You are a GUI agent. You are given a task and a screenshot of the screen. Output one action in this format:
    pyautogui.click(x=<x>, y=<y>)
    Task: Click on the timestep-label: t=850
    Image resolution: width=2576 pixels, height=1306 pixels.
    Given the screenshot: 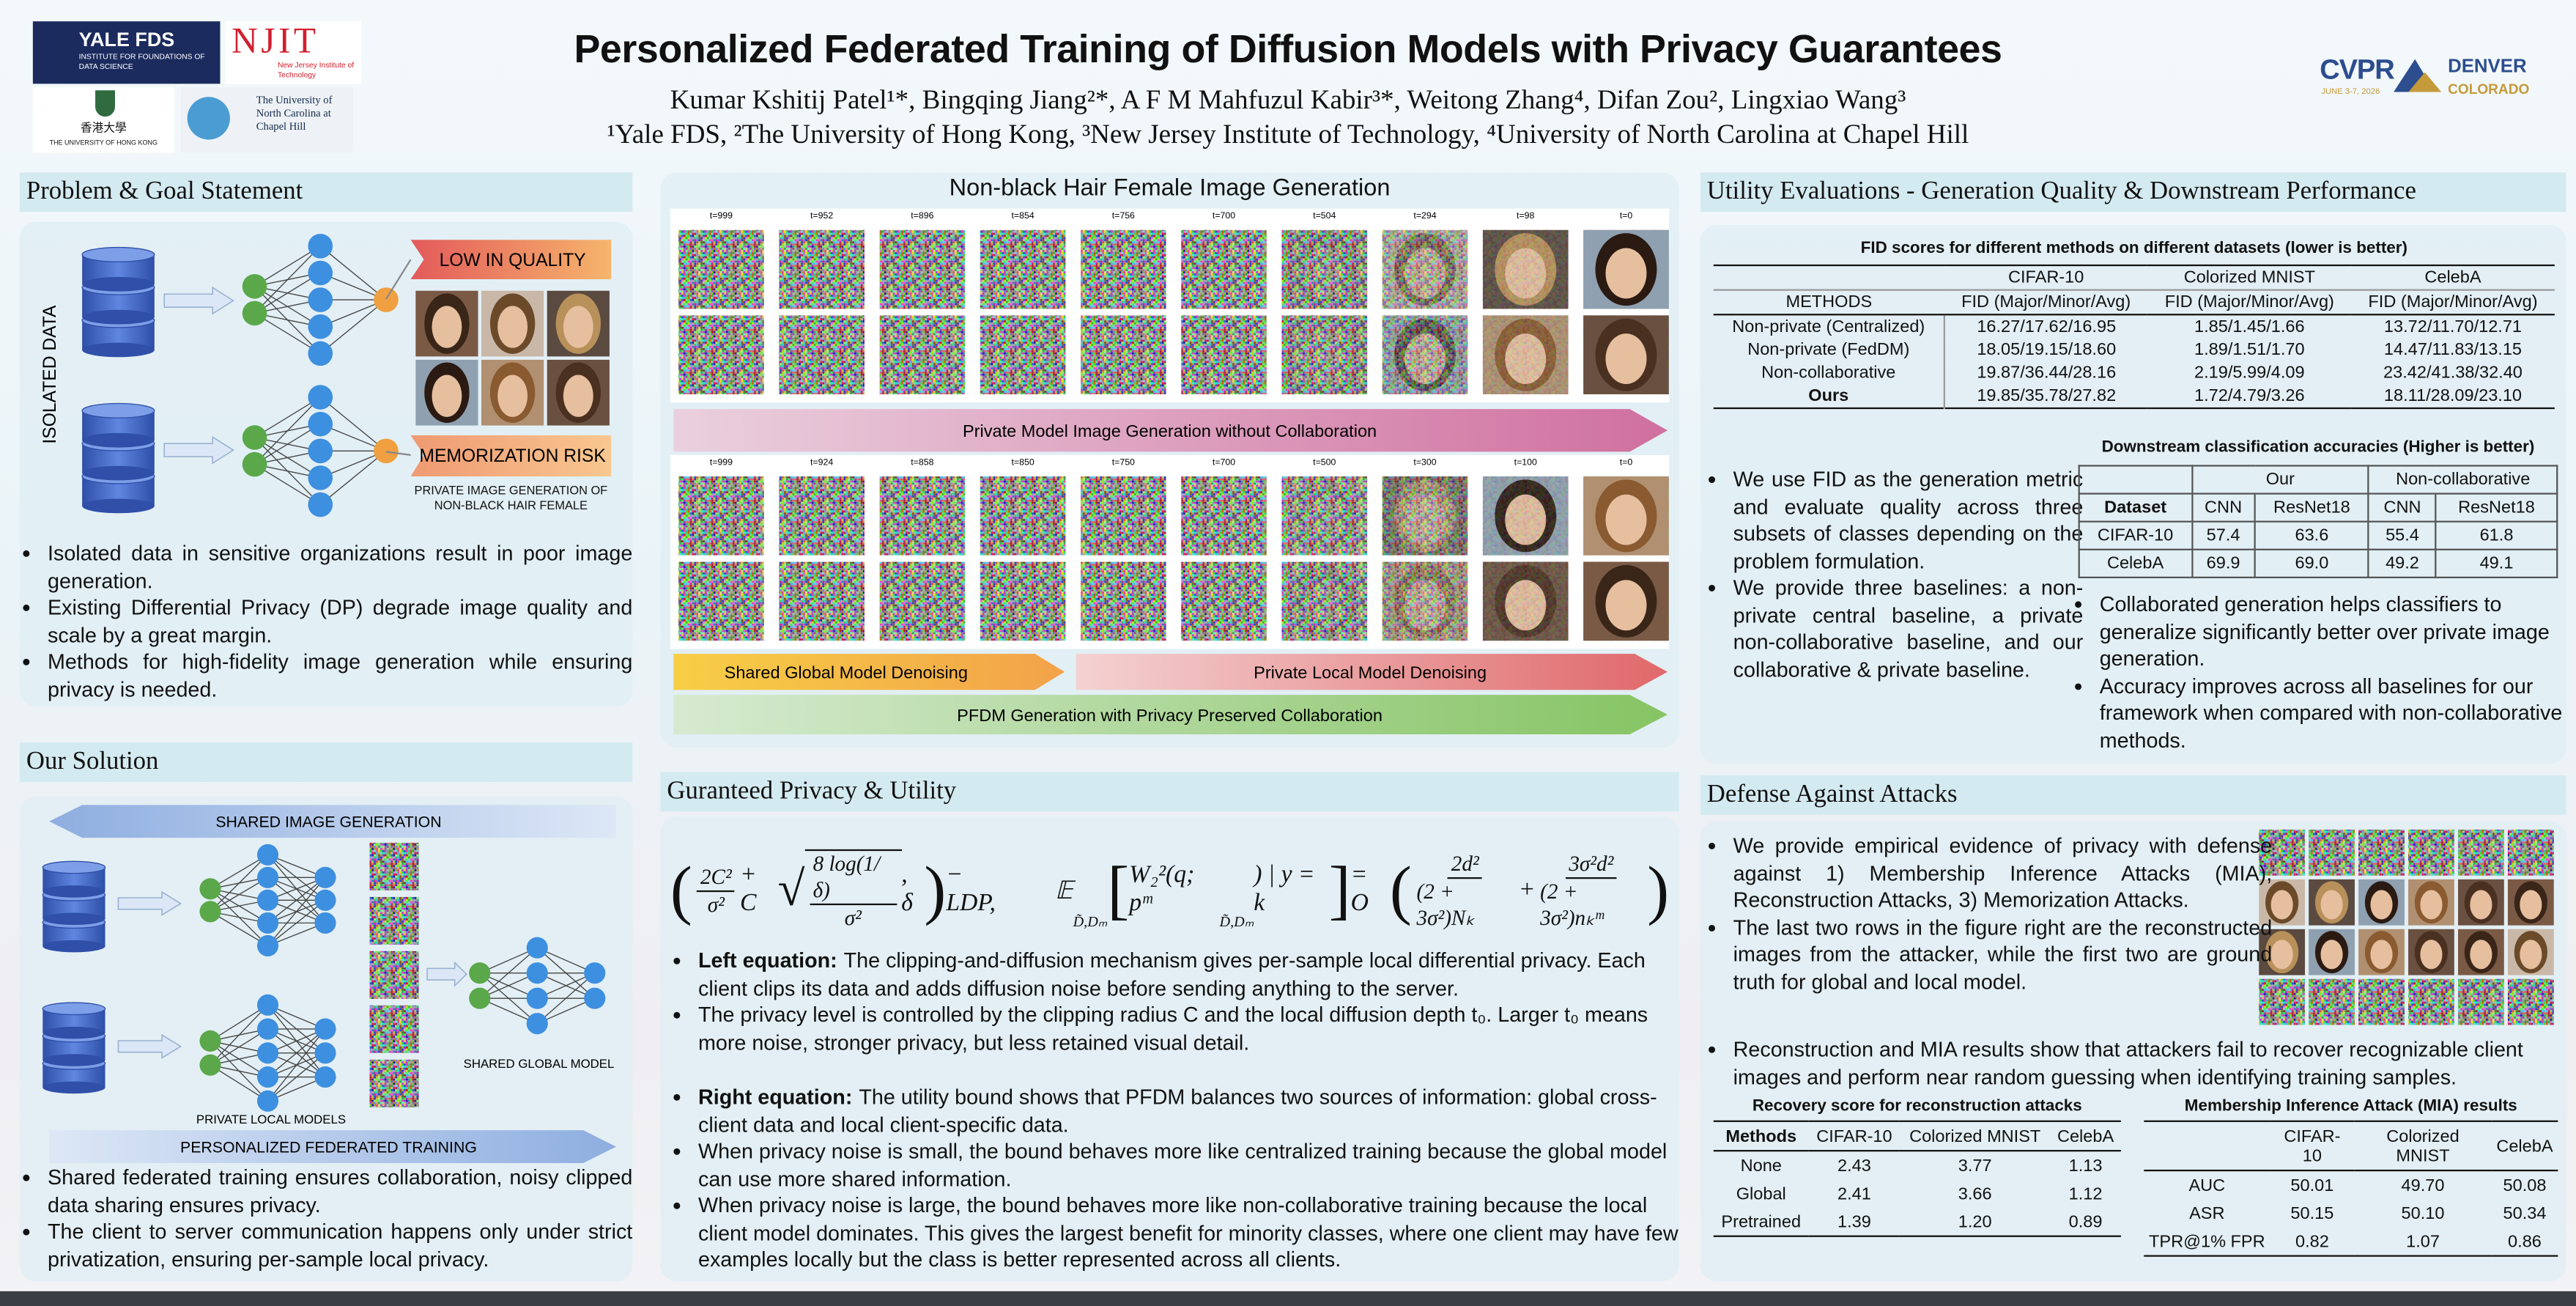 What is the action you would take?
    pyautogui.click(x=1022, y=462)
    